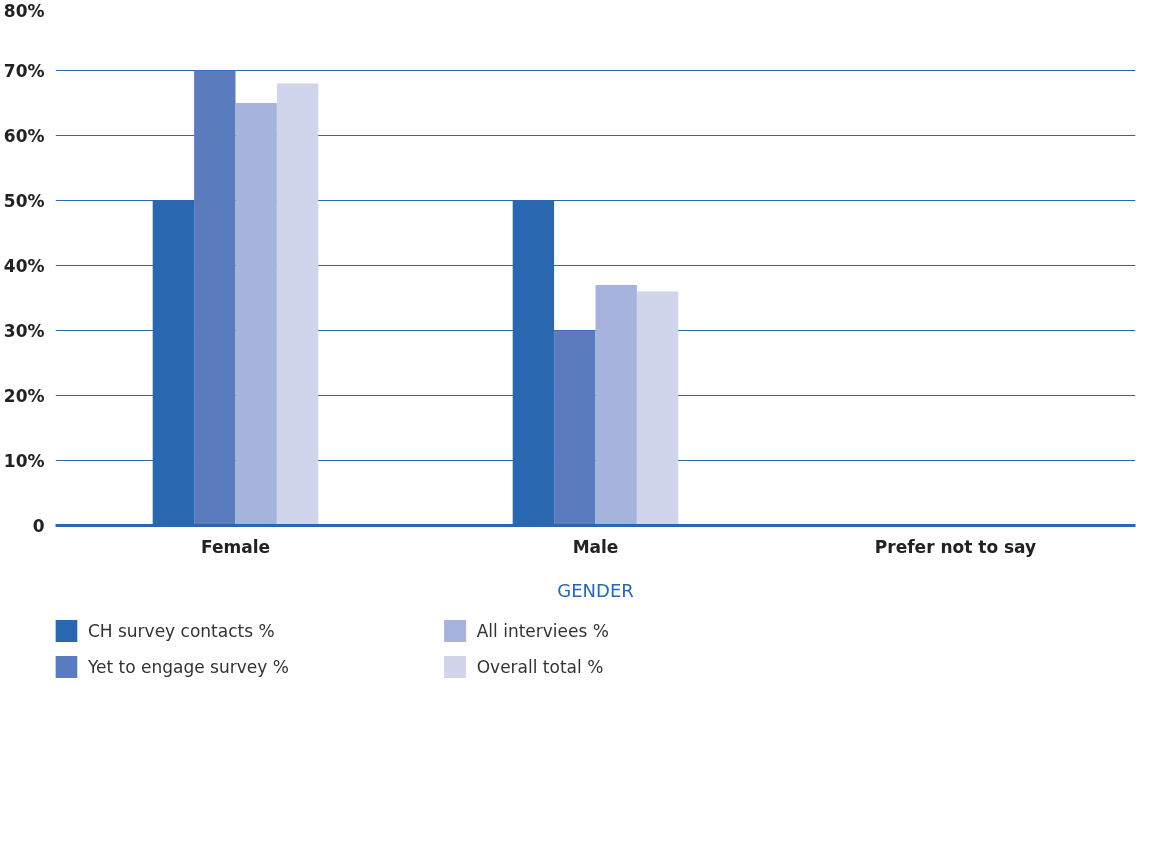  What do you see at coordinates (540, 666) in the screenshot?
I see `legend-label: Overall total %` at bounding box center [540, 666].